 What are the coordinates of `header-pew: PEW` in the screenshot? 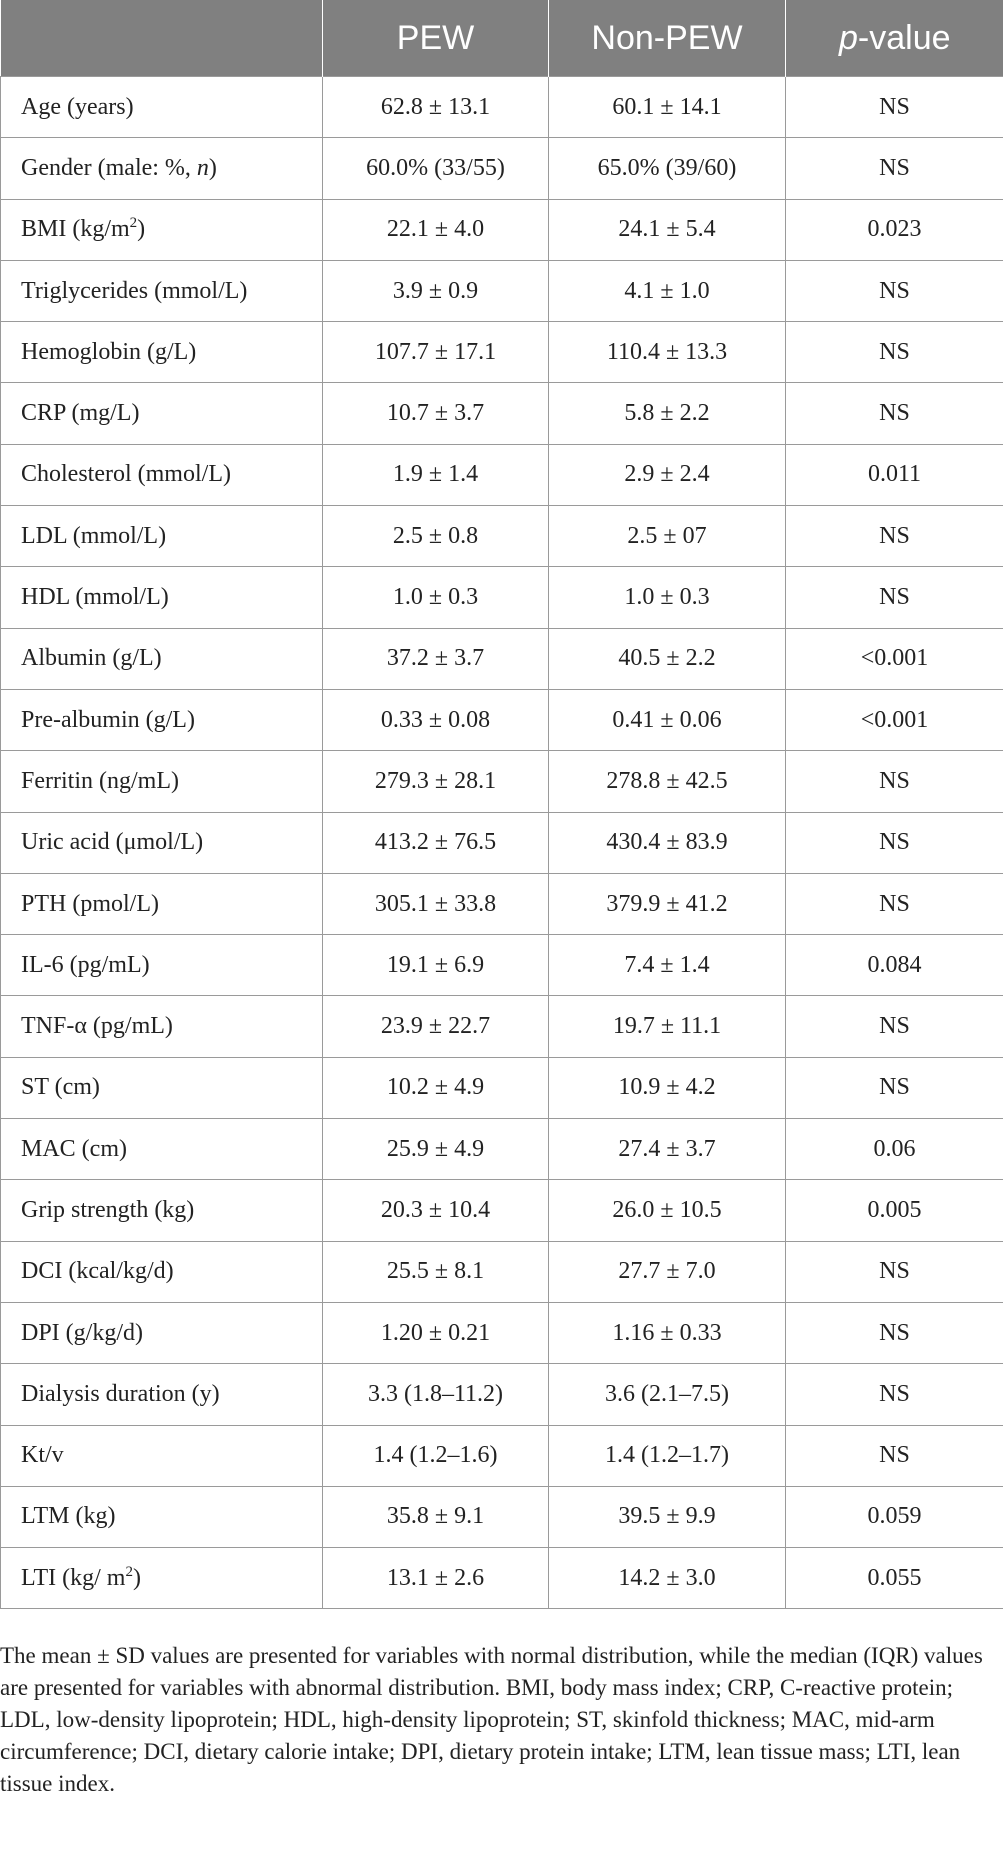 It's located at (435, 38).